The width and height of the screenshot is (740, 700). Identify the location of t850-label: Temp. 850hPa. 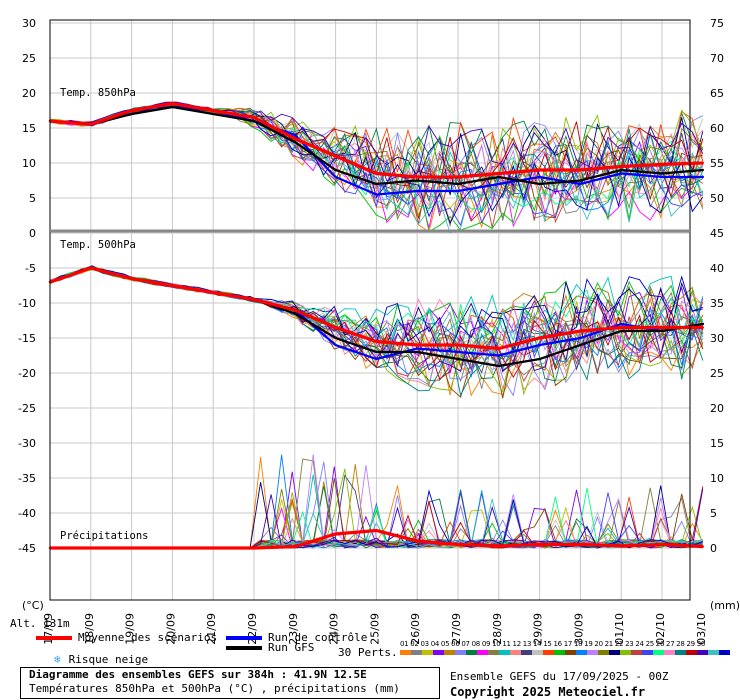
(98, 93).